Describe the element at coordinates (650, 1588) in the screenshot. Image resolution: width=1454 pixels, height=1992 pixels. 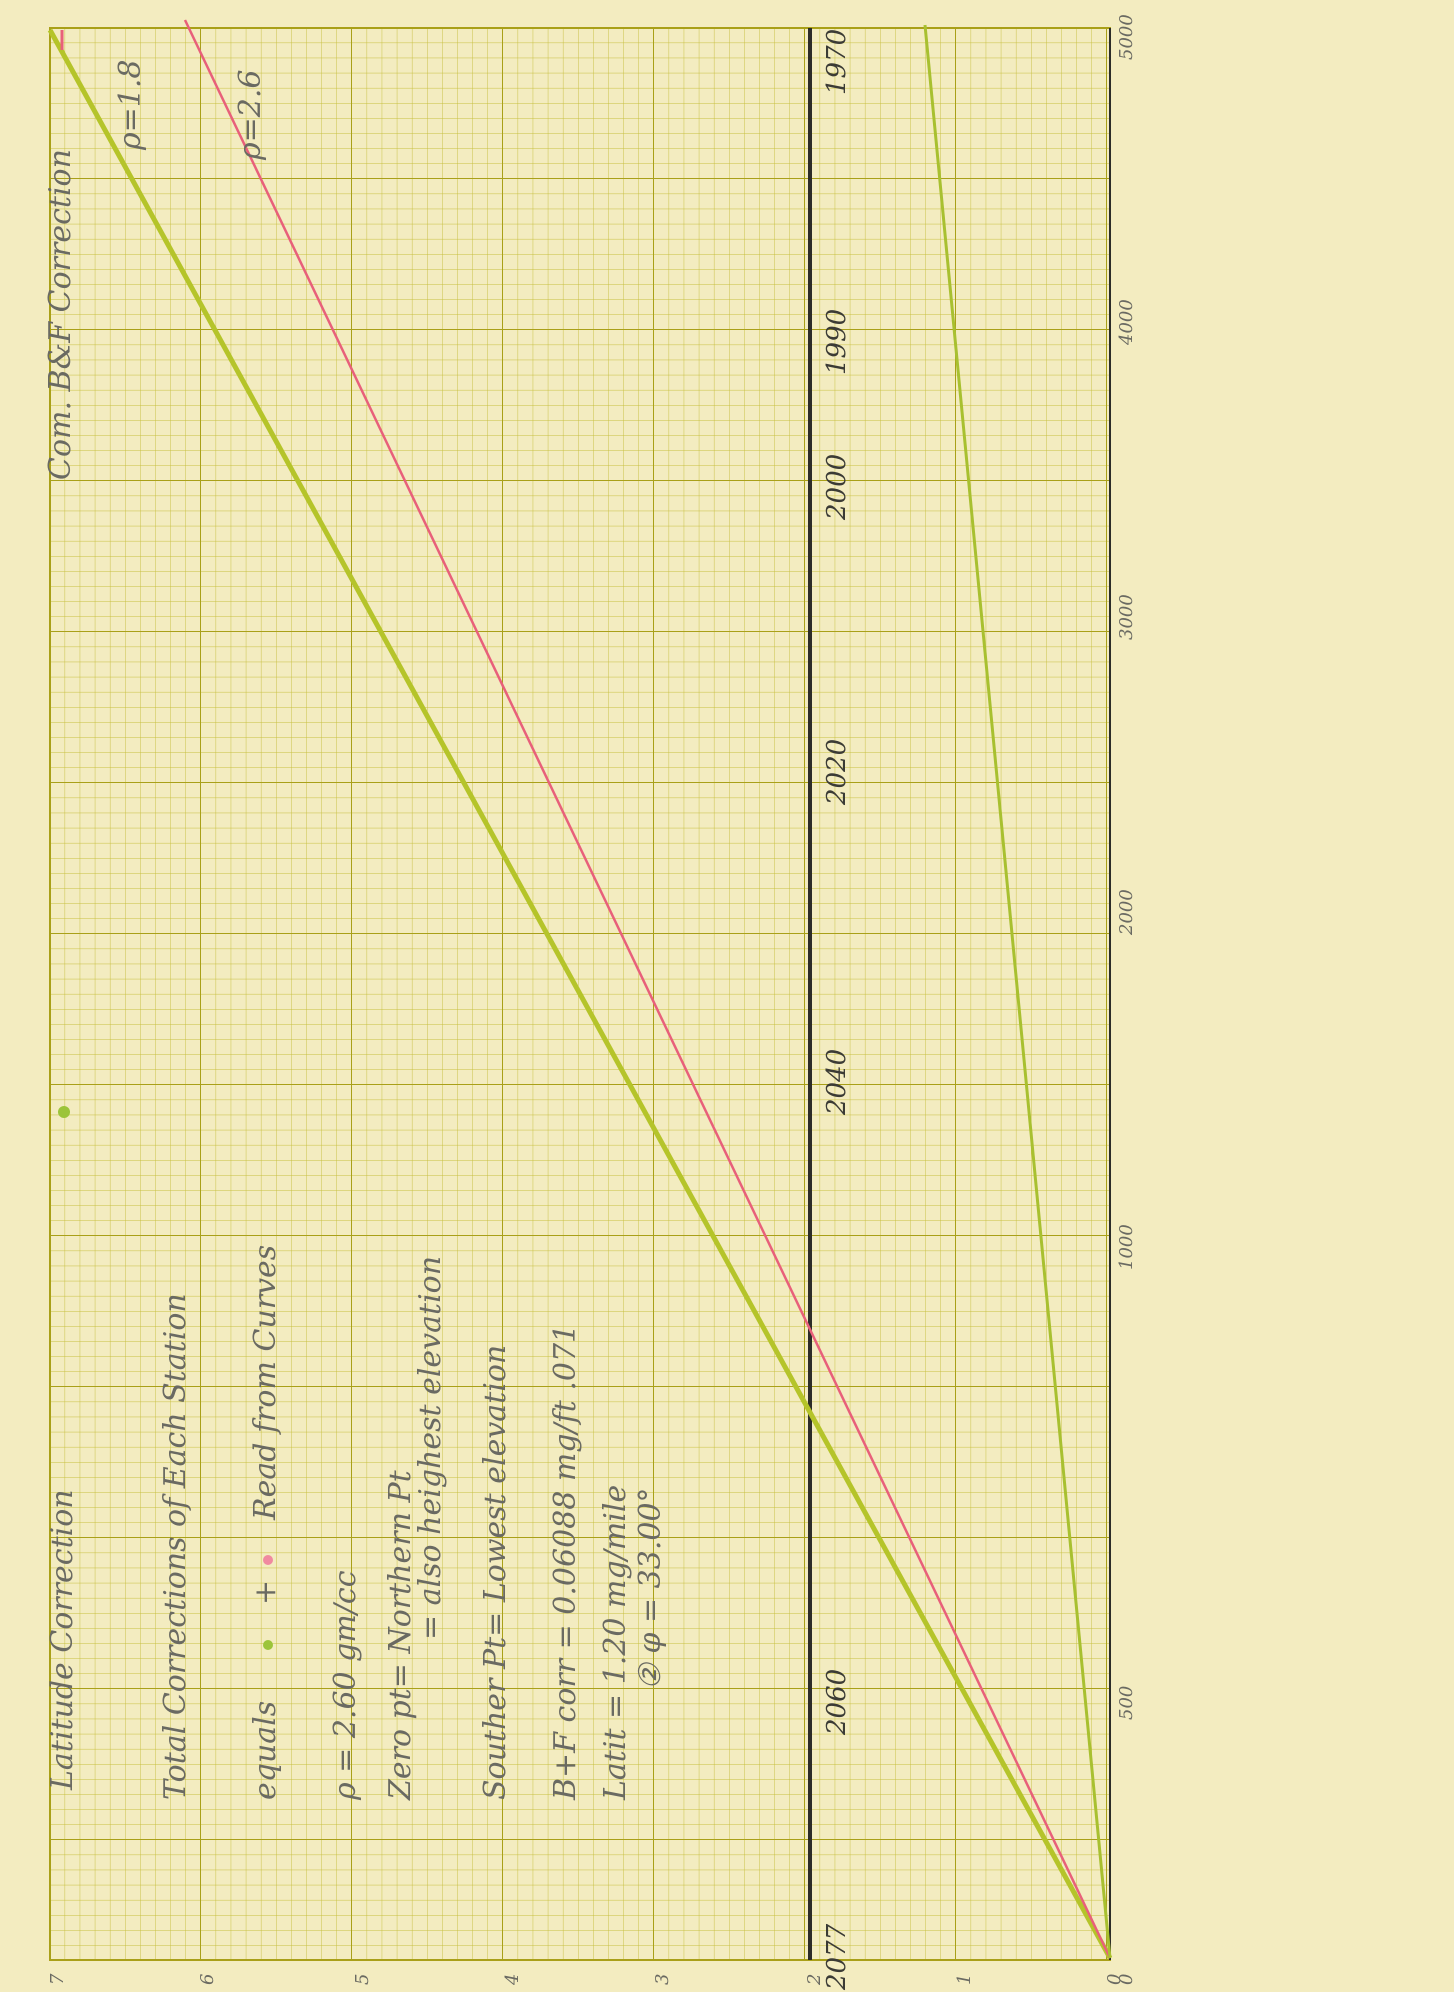
I see `note: ② φ = 33.00°` at that location.